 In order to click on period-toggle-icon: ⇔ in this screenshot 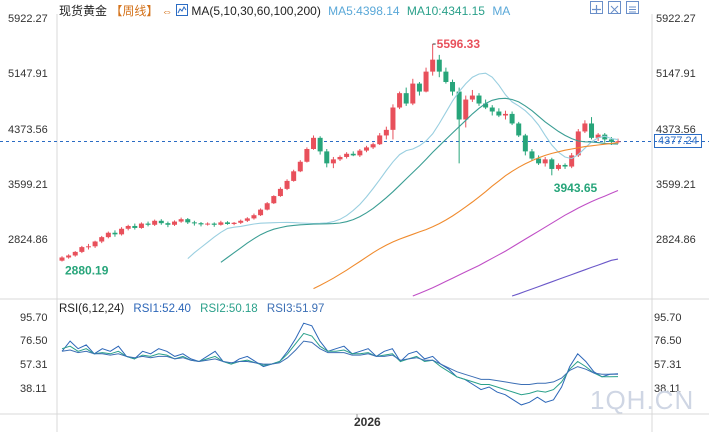, I will do `click(167, 12)`.